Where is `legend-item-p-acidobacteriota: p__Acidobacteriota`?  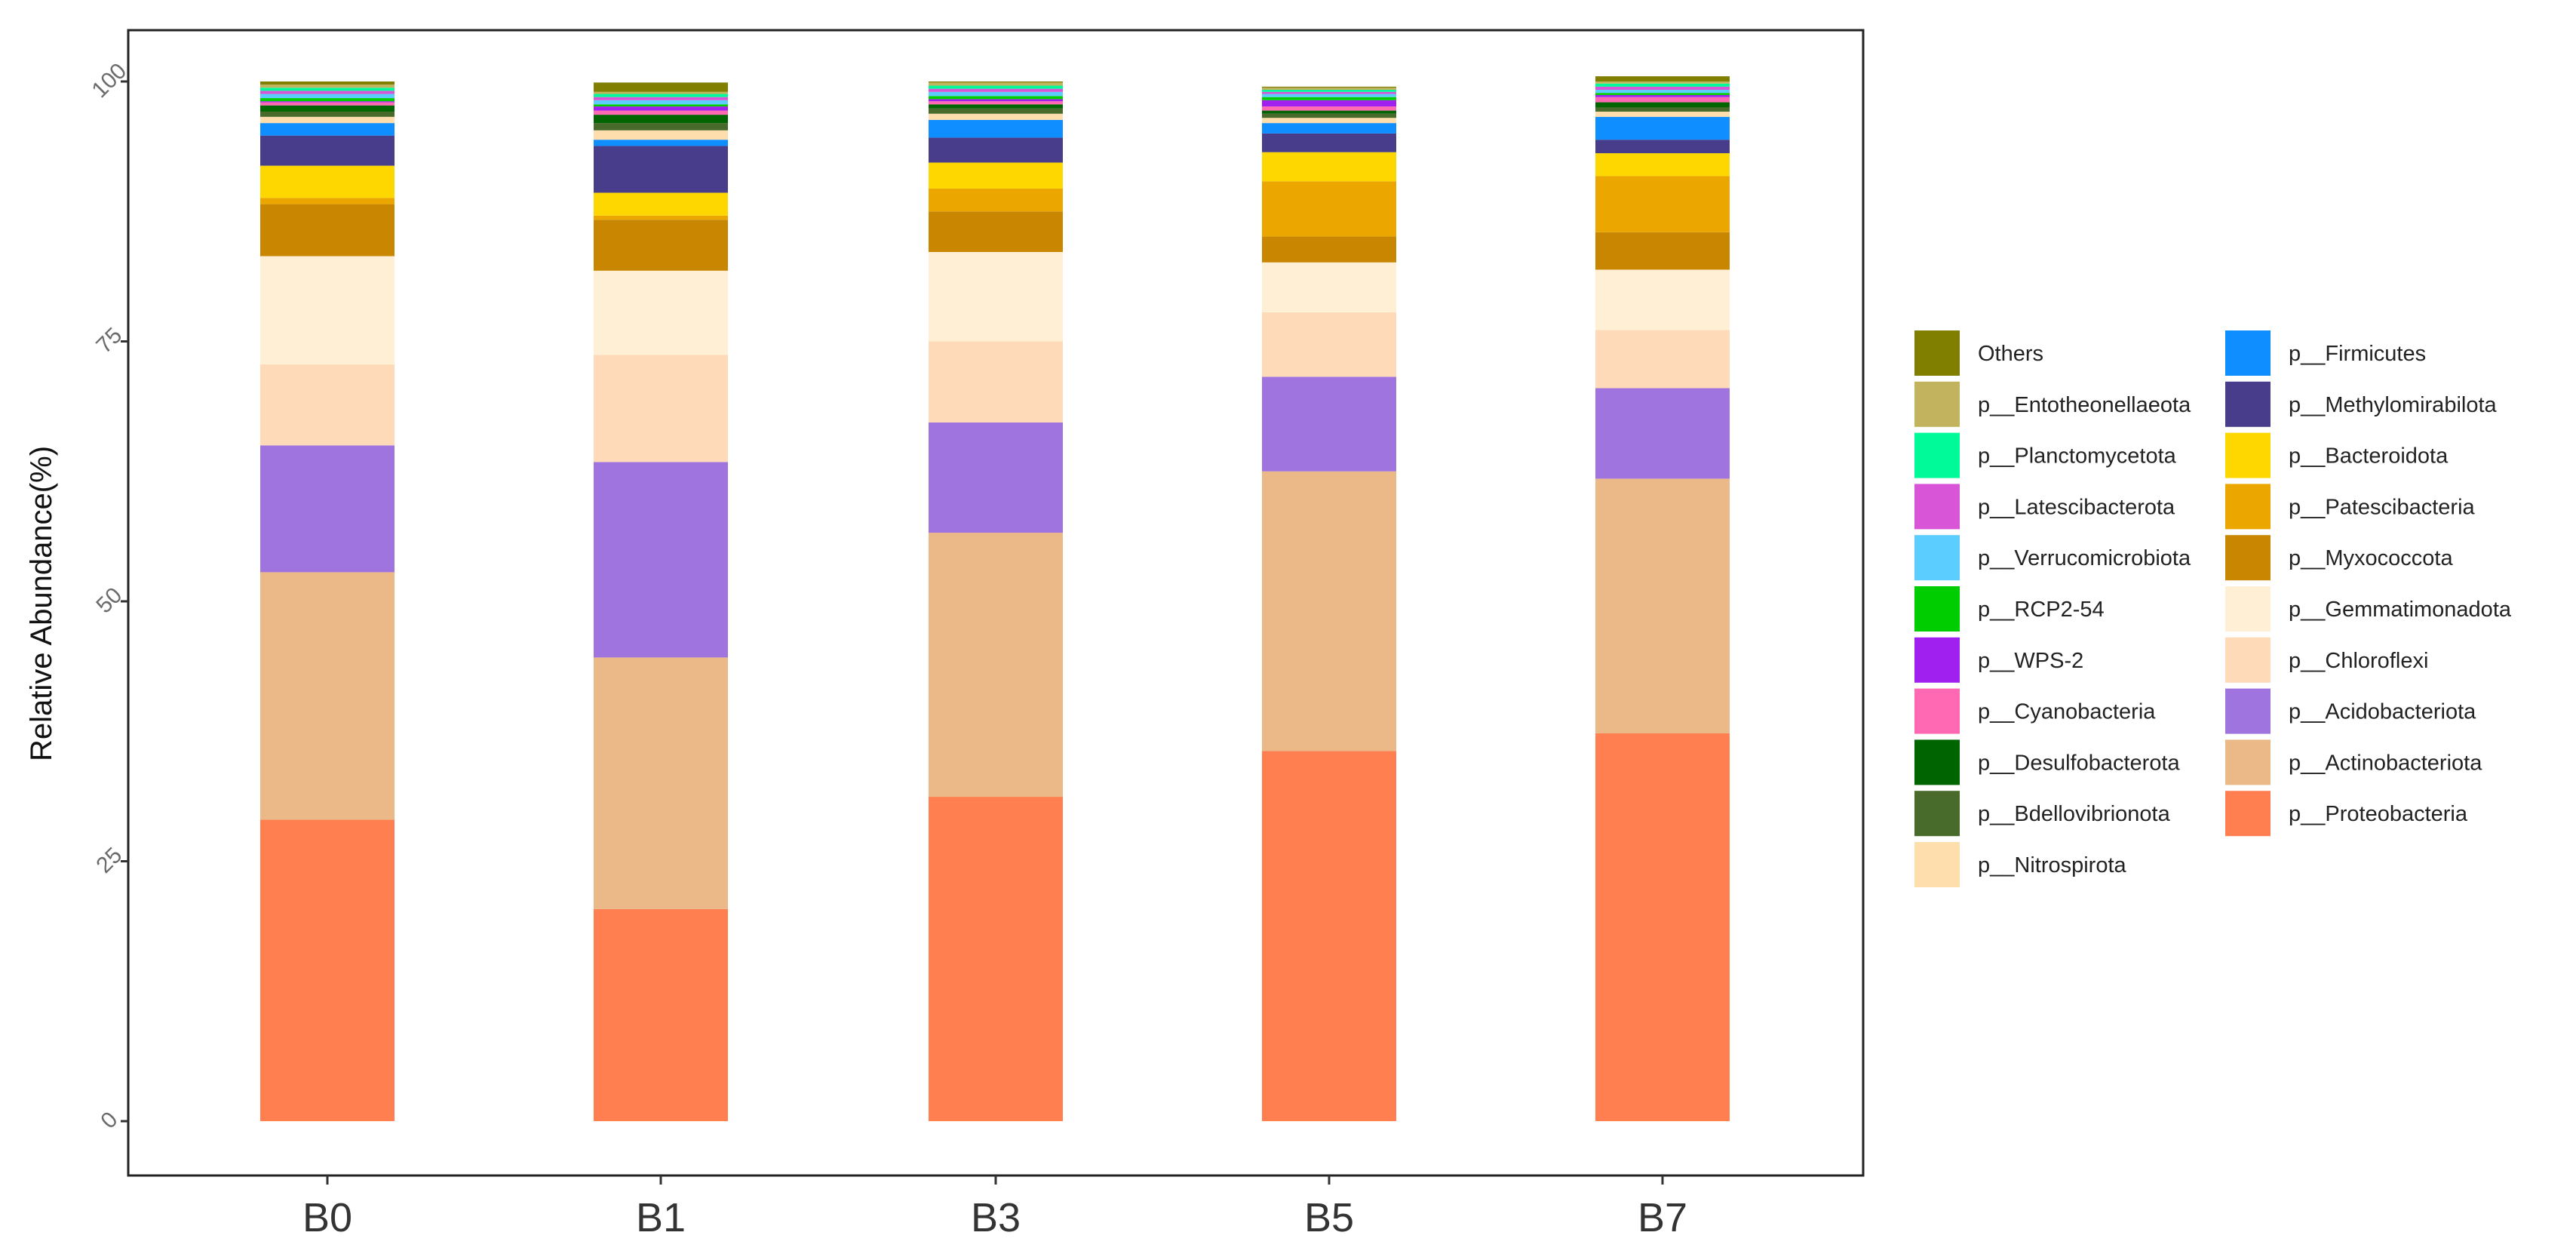 legend-item-p-acidobacteriota: p__Acidobacteriota is located at coordinates (2350, 711).